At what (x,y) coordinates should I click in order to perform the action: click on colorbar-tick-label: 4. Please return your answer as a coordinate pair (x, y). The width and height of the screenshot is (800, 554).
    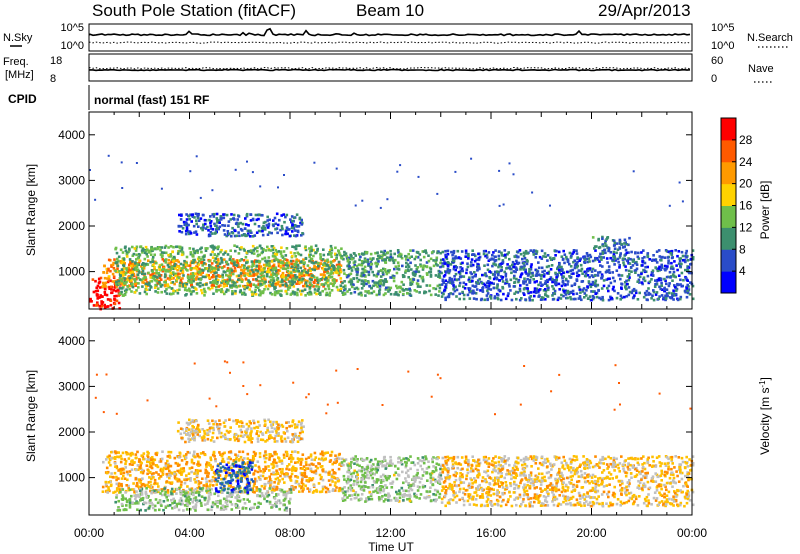
    Looking at the image, I should click on (742, 271).